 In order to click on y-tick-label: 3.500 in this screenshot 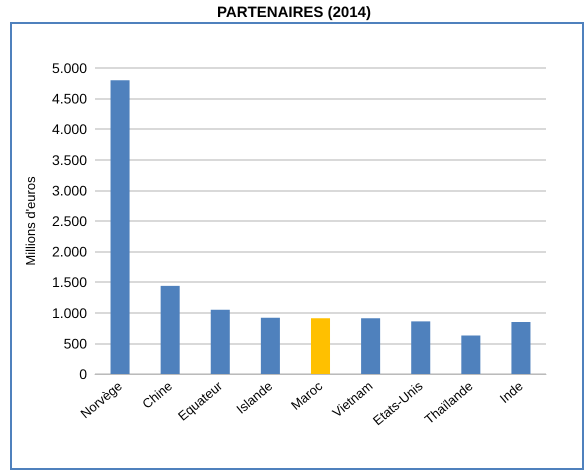, I will do `click(70, 160)`.